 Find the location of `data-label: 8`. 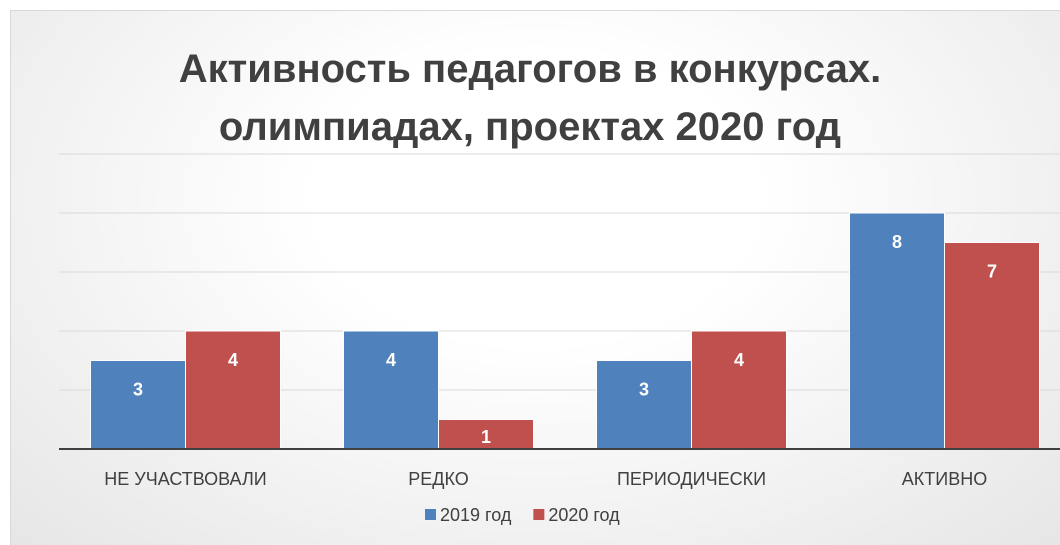

data-label: 8 is located at coordinates (897, 242).